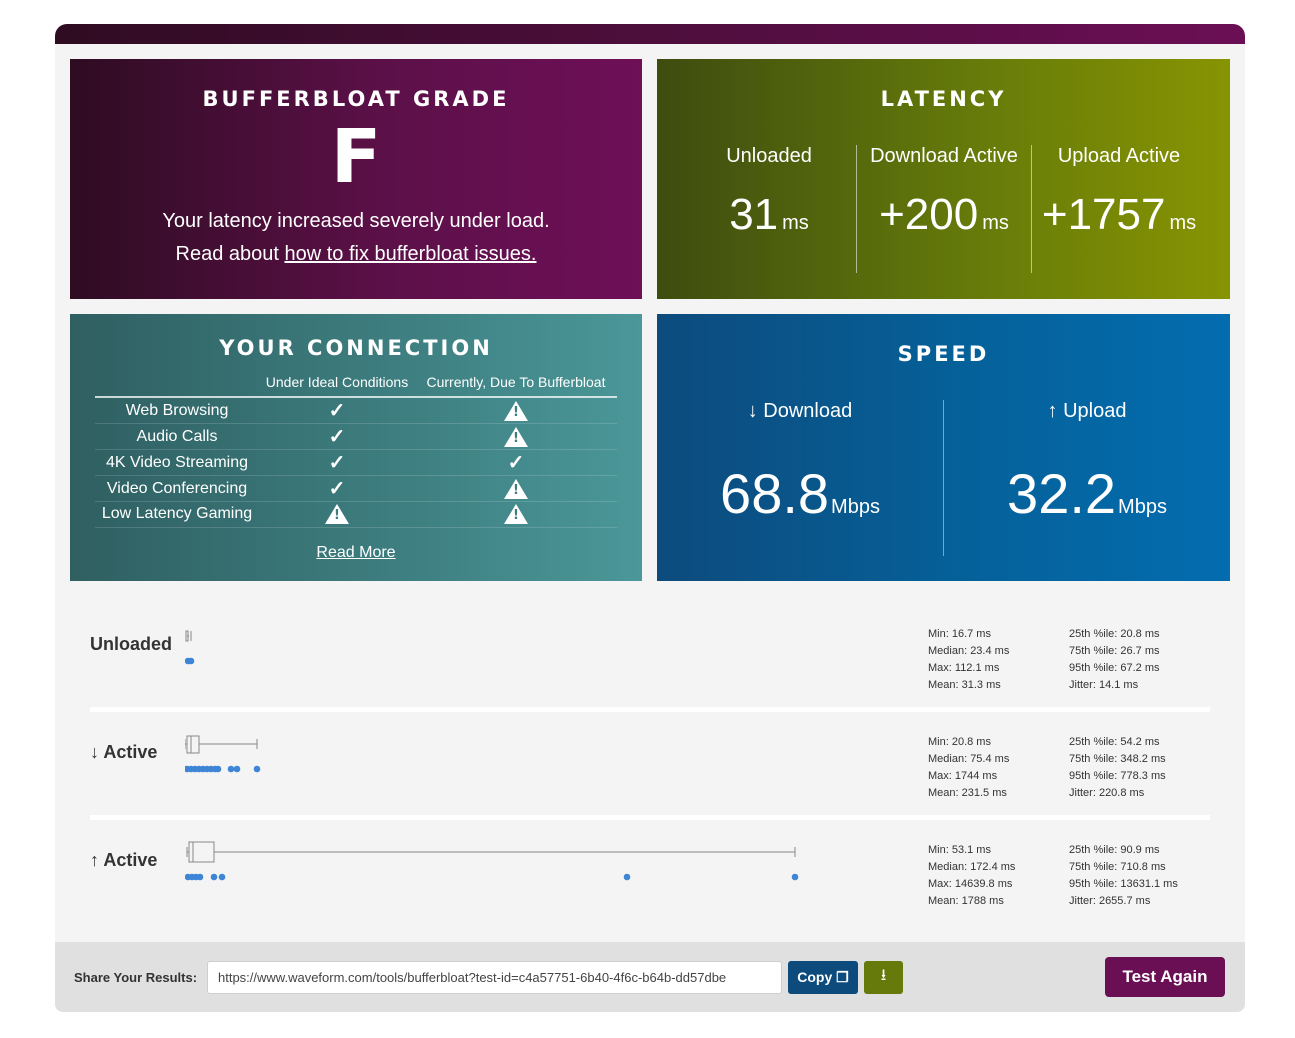  What do you see at coordinates (972, 867) in the screenshot?
I see `stat-median: Median: 172.4 ms` at bounding box center [972, 867].